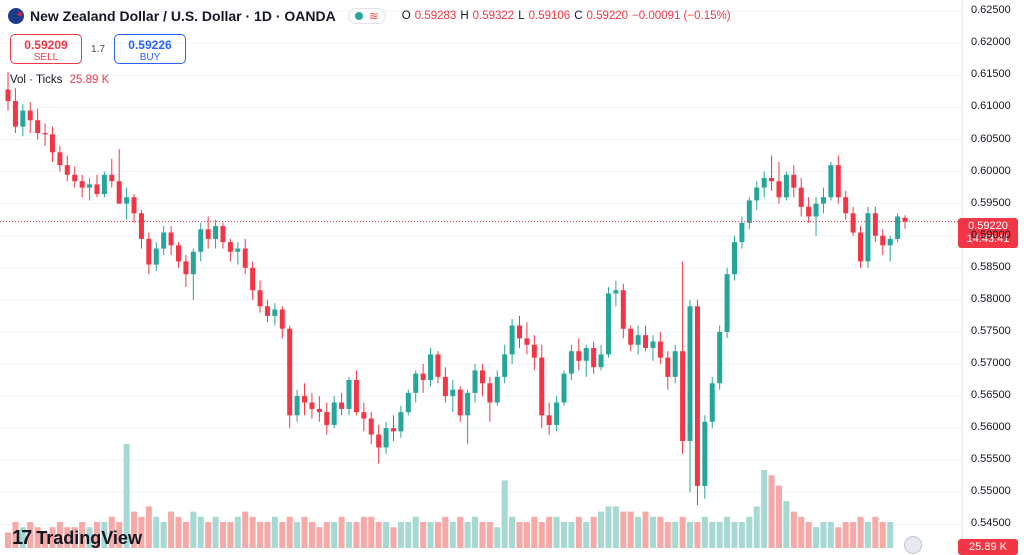  What do you see at coordinates (366, 16) in the screenshot?
I see `market-status-pill: ≋` at bounding box center [366, 16].